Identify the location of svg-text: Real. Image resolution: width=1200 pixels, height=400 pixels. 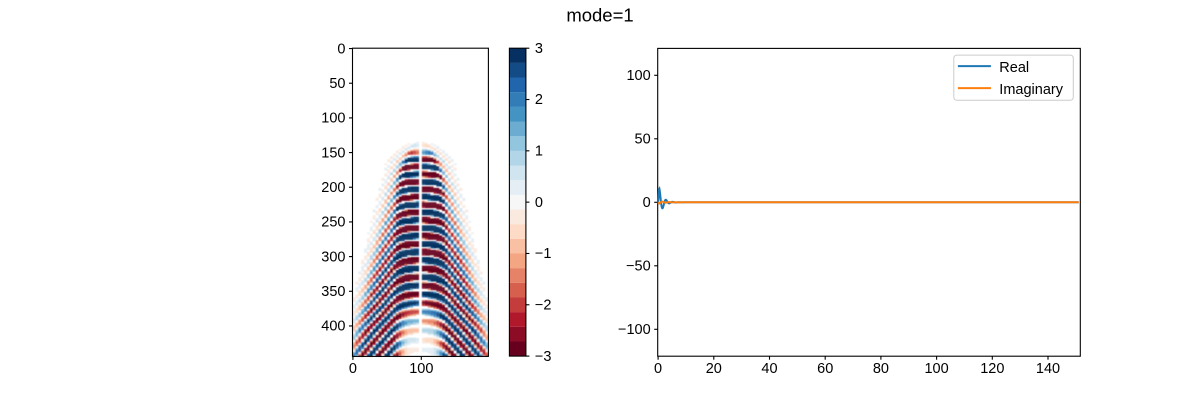
(1014, 68).